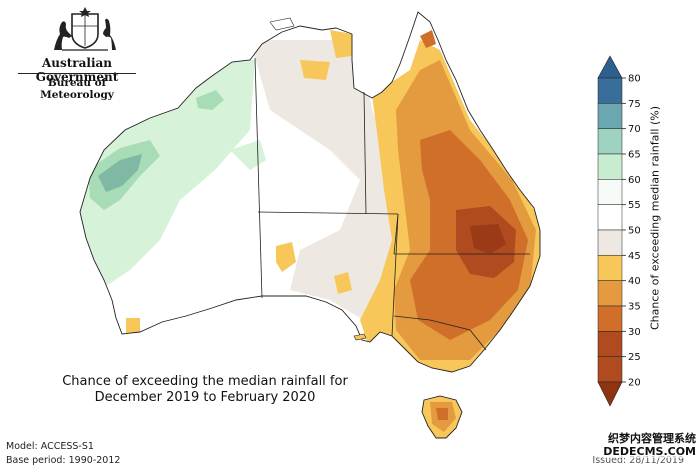  What do you see at coordinates (85, 29) in the screenshot?
I see `coat-of-arms-icon` at bounding box center [85, 29].